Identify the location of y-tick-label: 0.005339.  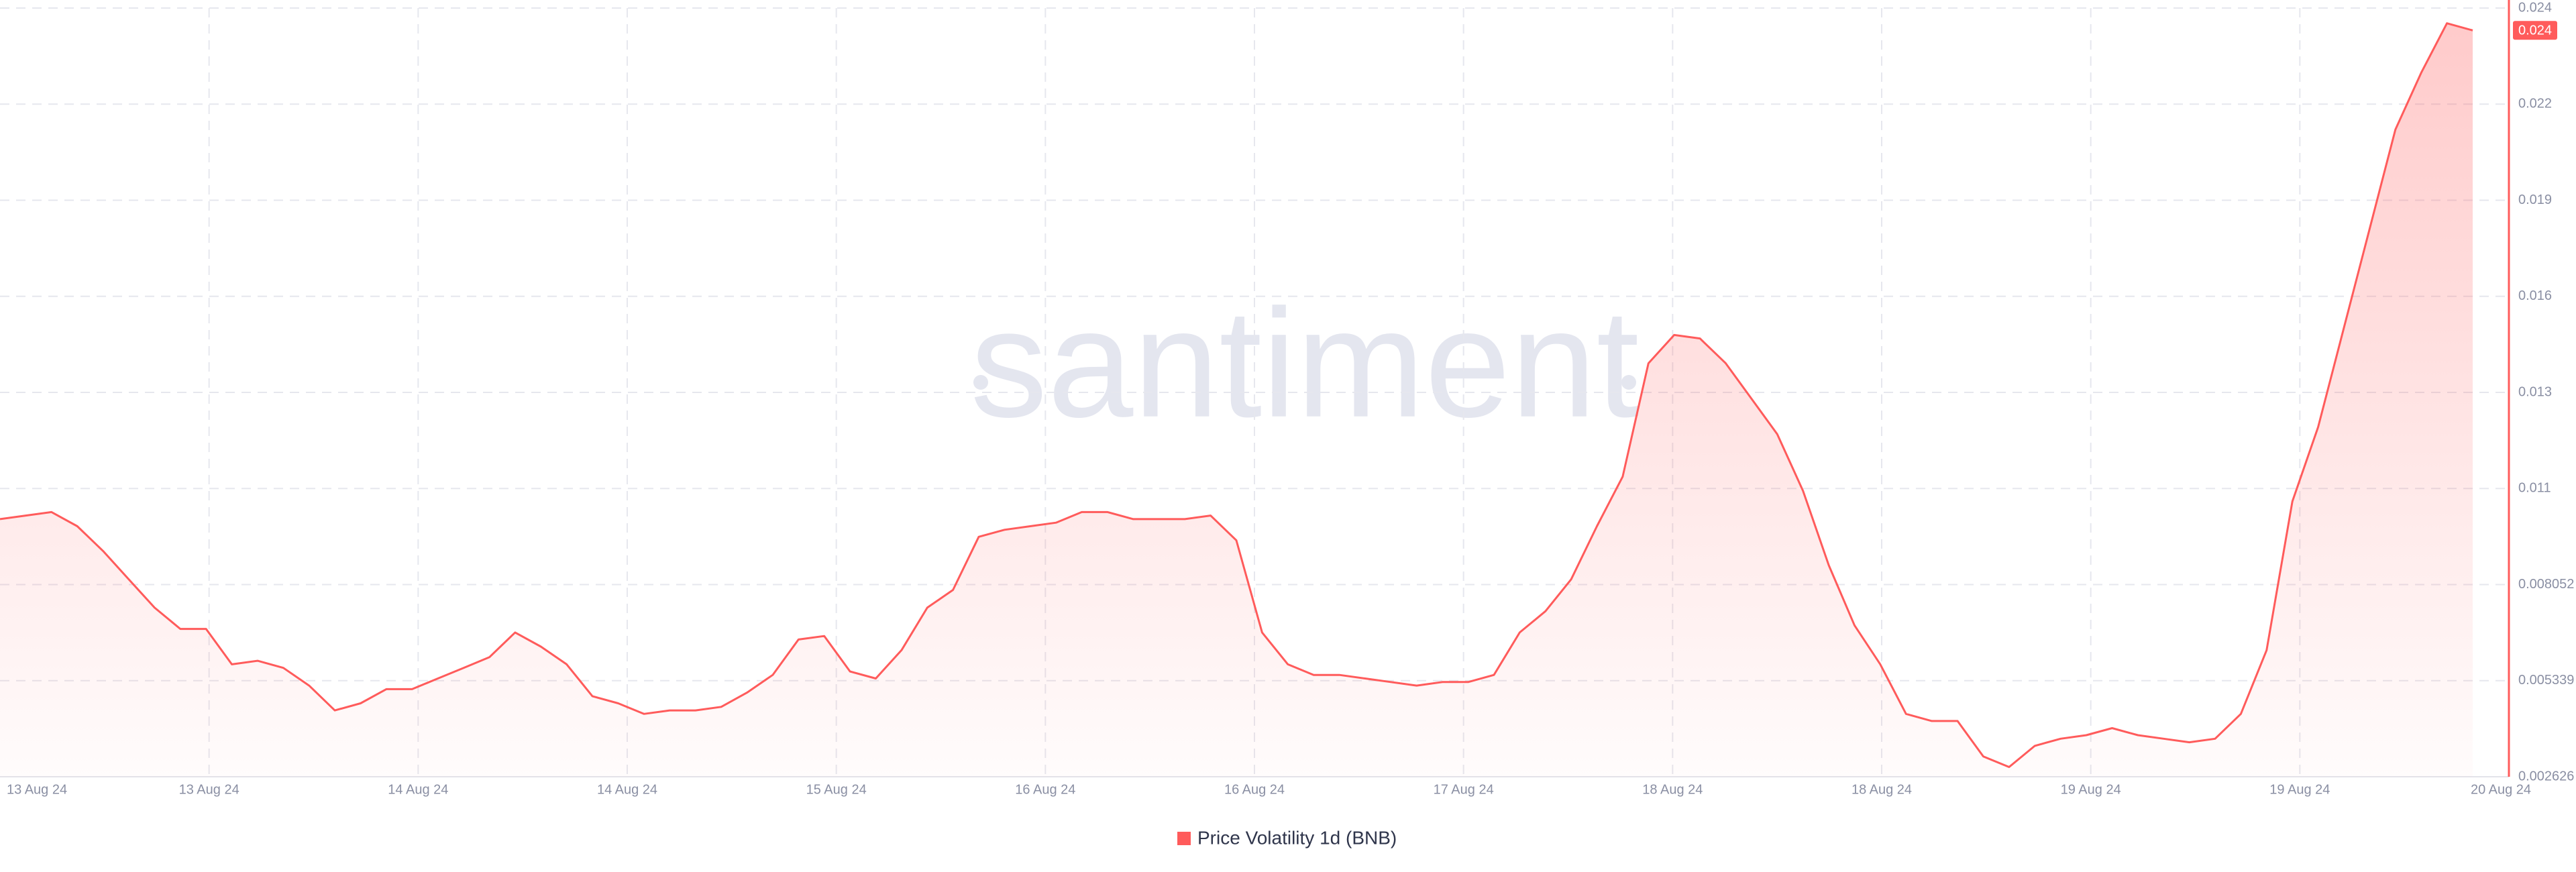
(2546, 680).